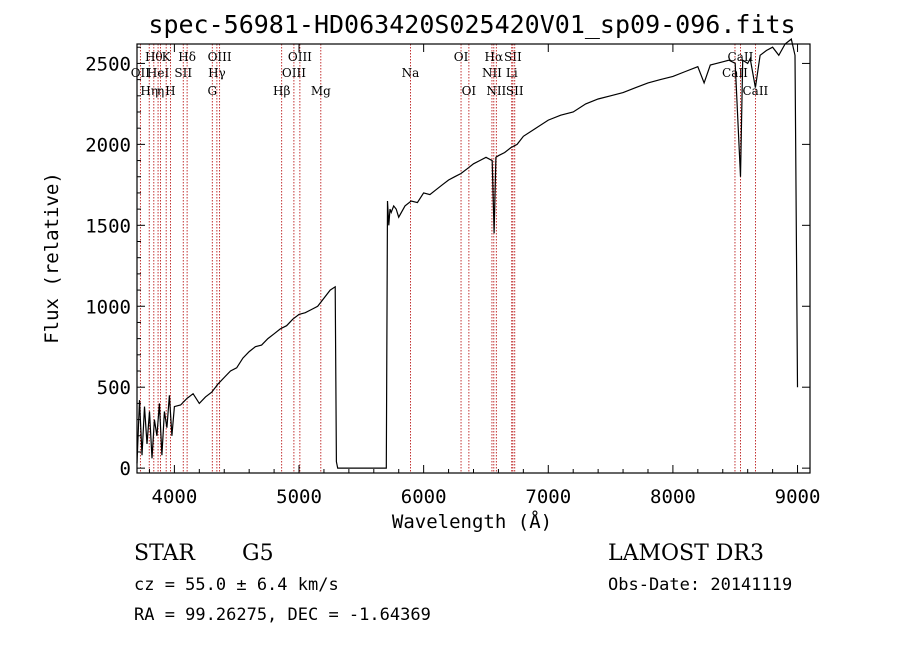  I want to click on line-mark-label: Hθ, so click(154, 57).